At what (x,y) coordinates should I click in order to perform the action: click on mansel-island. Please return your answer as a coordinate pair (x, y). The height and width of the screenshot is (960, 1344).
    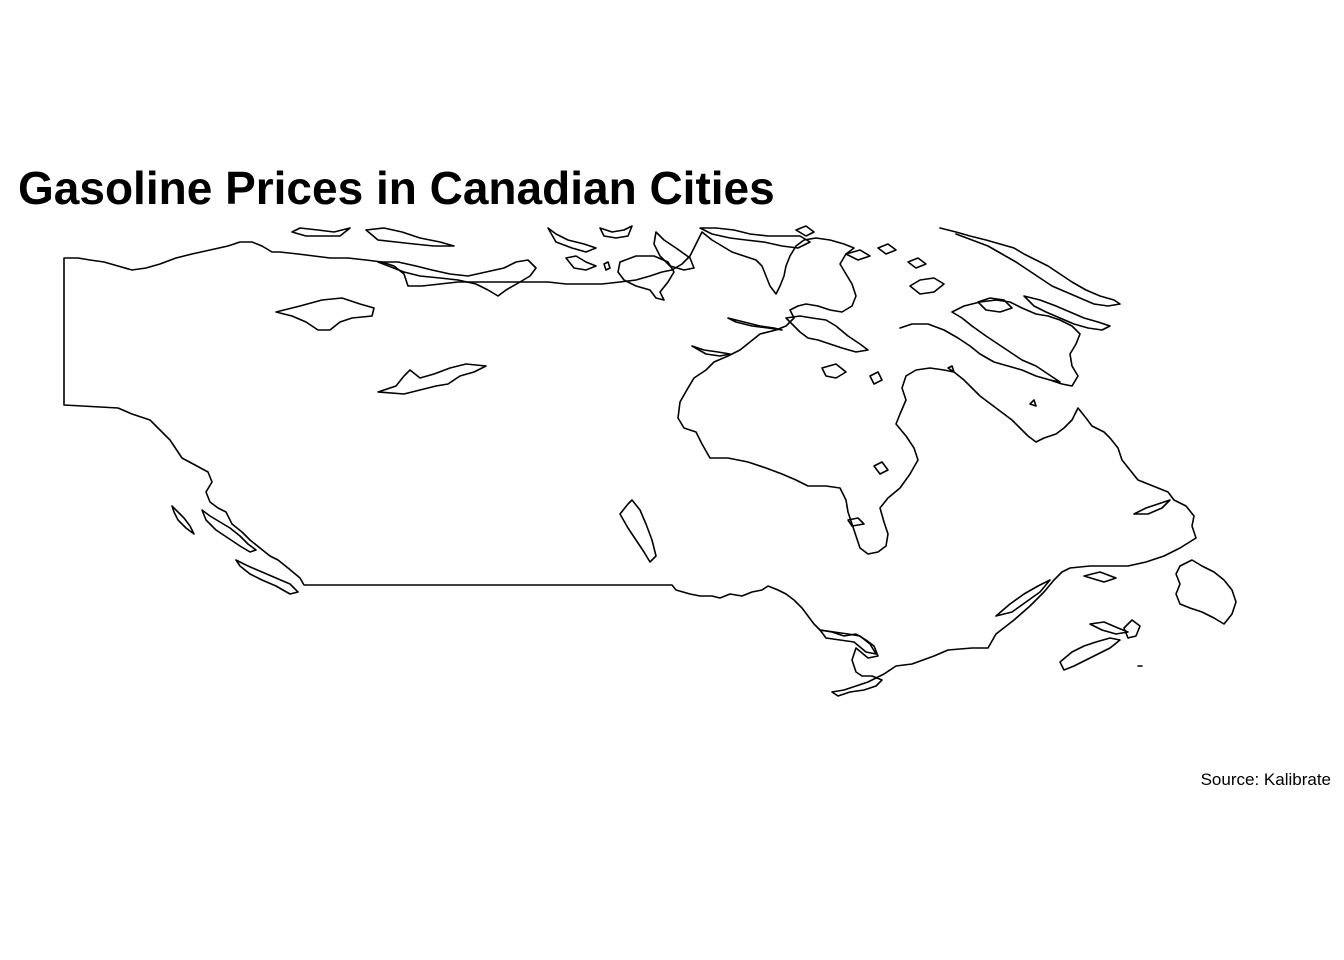
    Looking at the image, I should click on (876, 378).